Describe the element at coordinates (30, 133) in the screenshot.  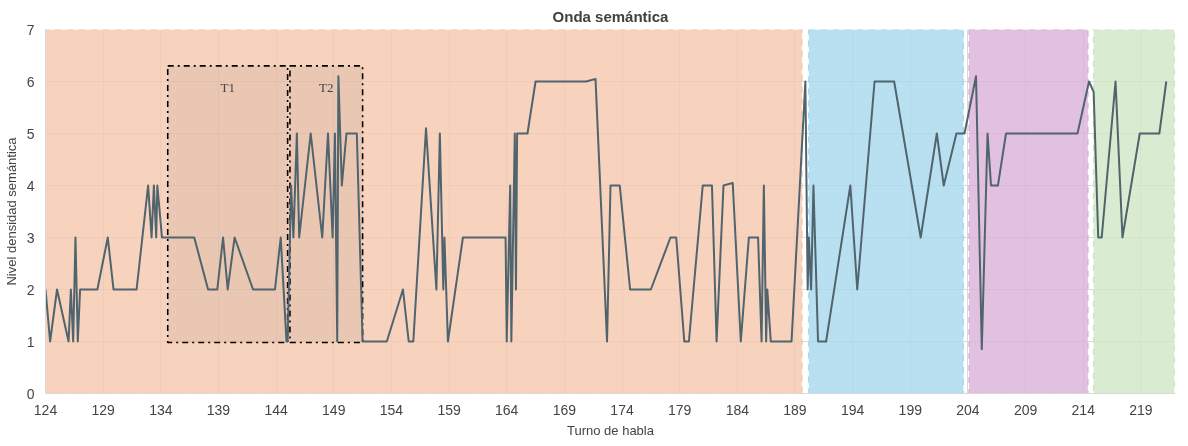
I see `y-tick-label: 5` at that location.